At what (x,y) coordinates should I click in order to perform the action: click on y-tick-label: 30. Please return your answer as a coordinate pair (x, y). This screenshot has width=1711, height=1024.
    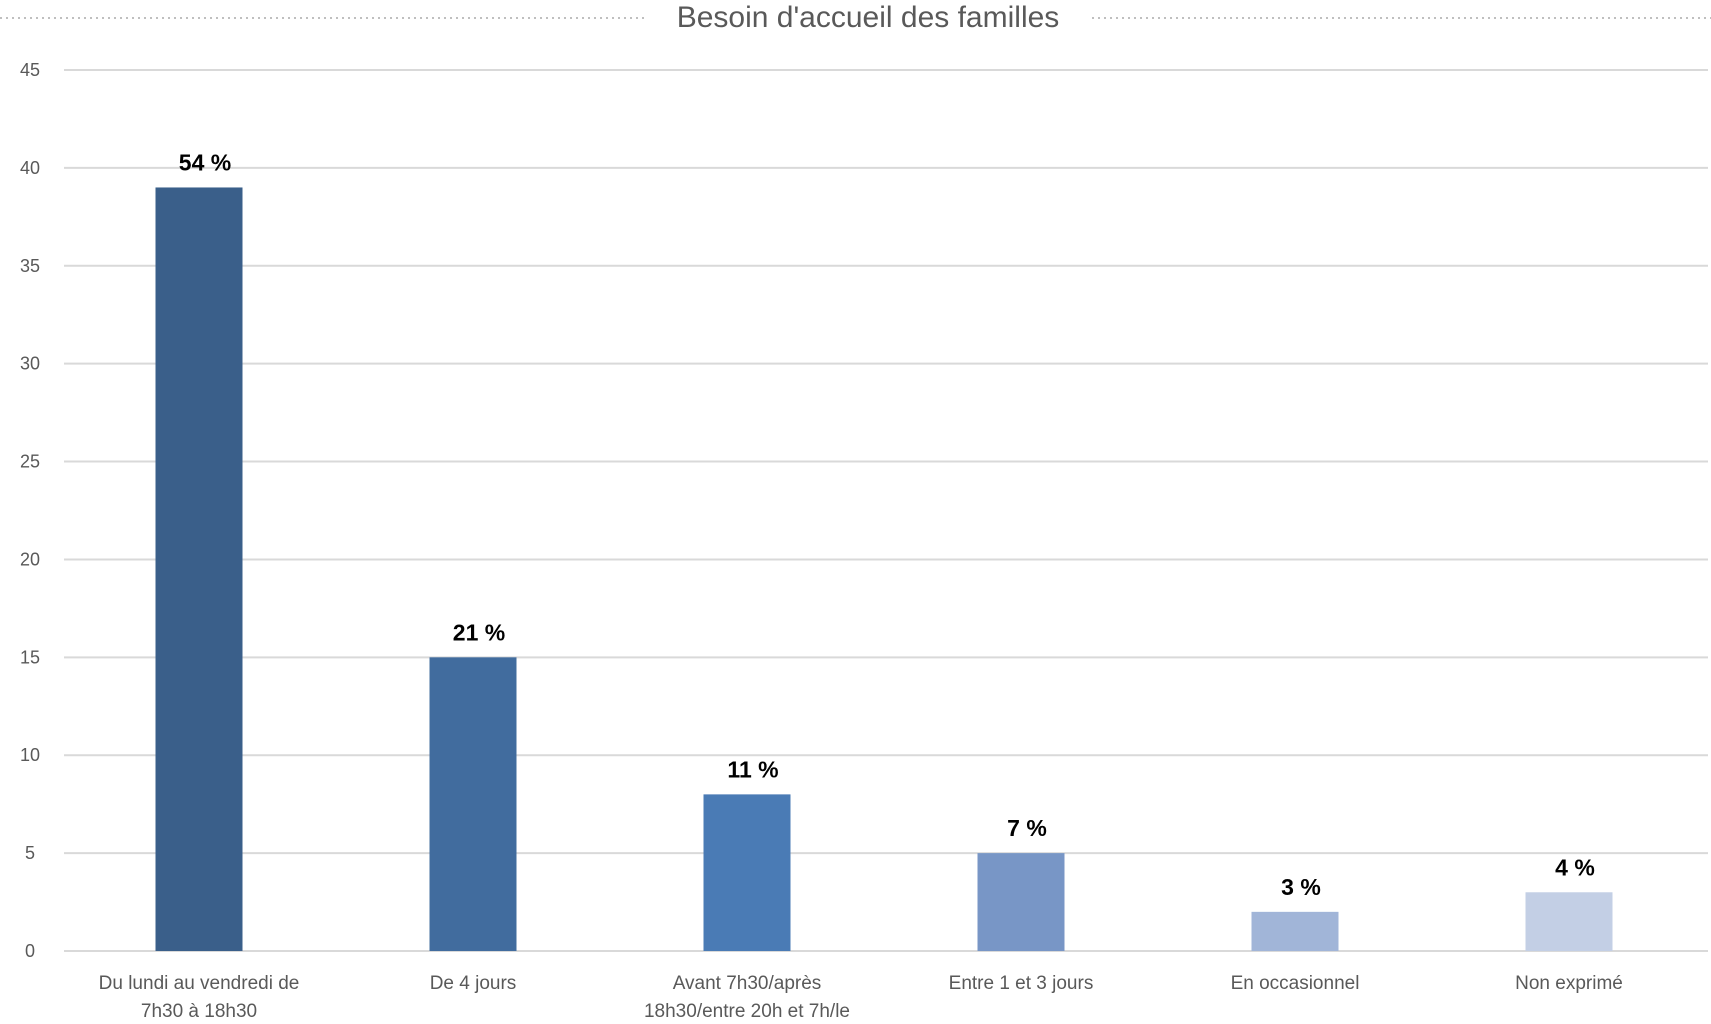
    Looking at the image, I should click on (30, 364).